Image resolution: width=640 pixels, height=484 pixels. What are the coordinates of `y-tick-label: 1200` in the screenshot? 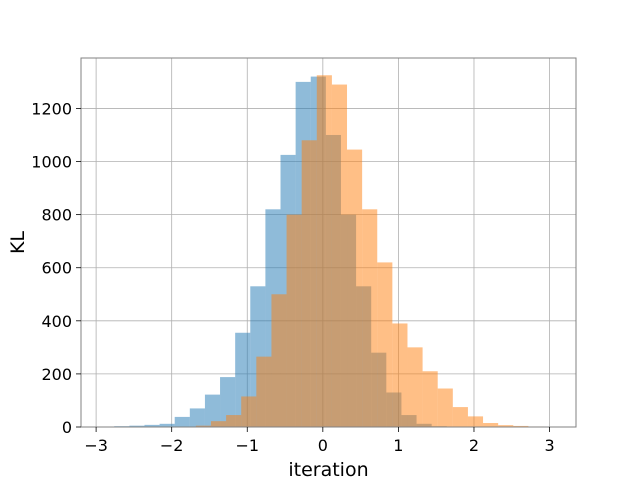 It's located at (51, 108).